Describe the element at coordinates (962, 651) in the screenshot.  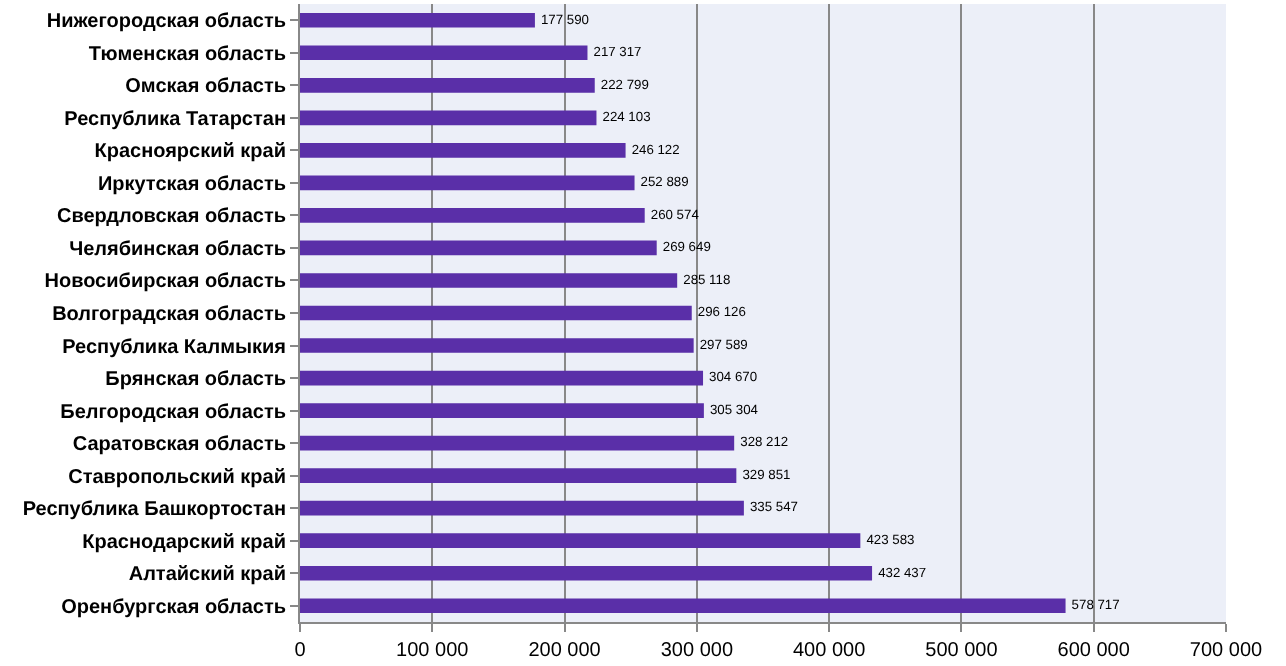
I see `x-tick-label: 500 000` at that location.